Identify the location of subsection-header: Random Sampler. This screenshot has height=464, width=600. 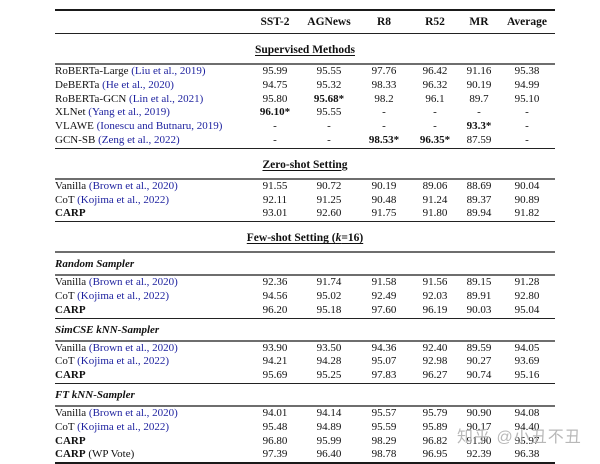
(305, 264).